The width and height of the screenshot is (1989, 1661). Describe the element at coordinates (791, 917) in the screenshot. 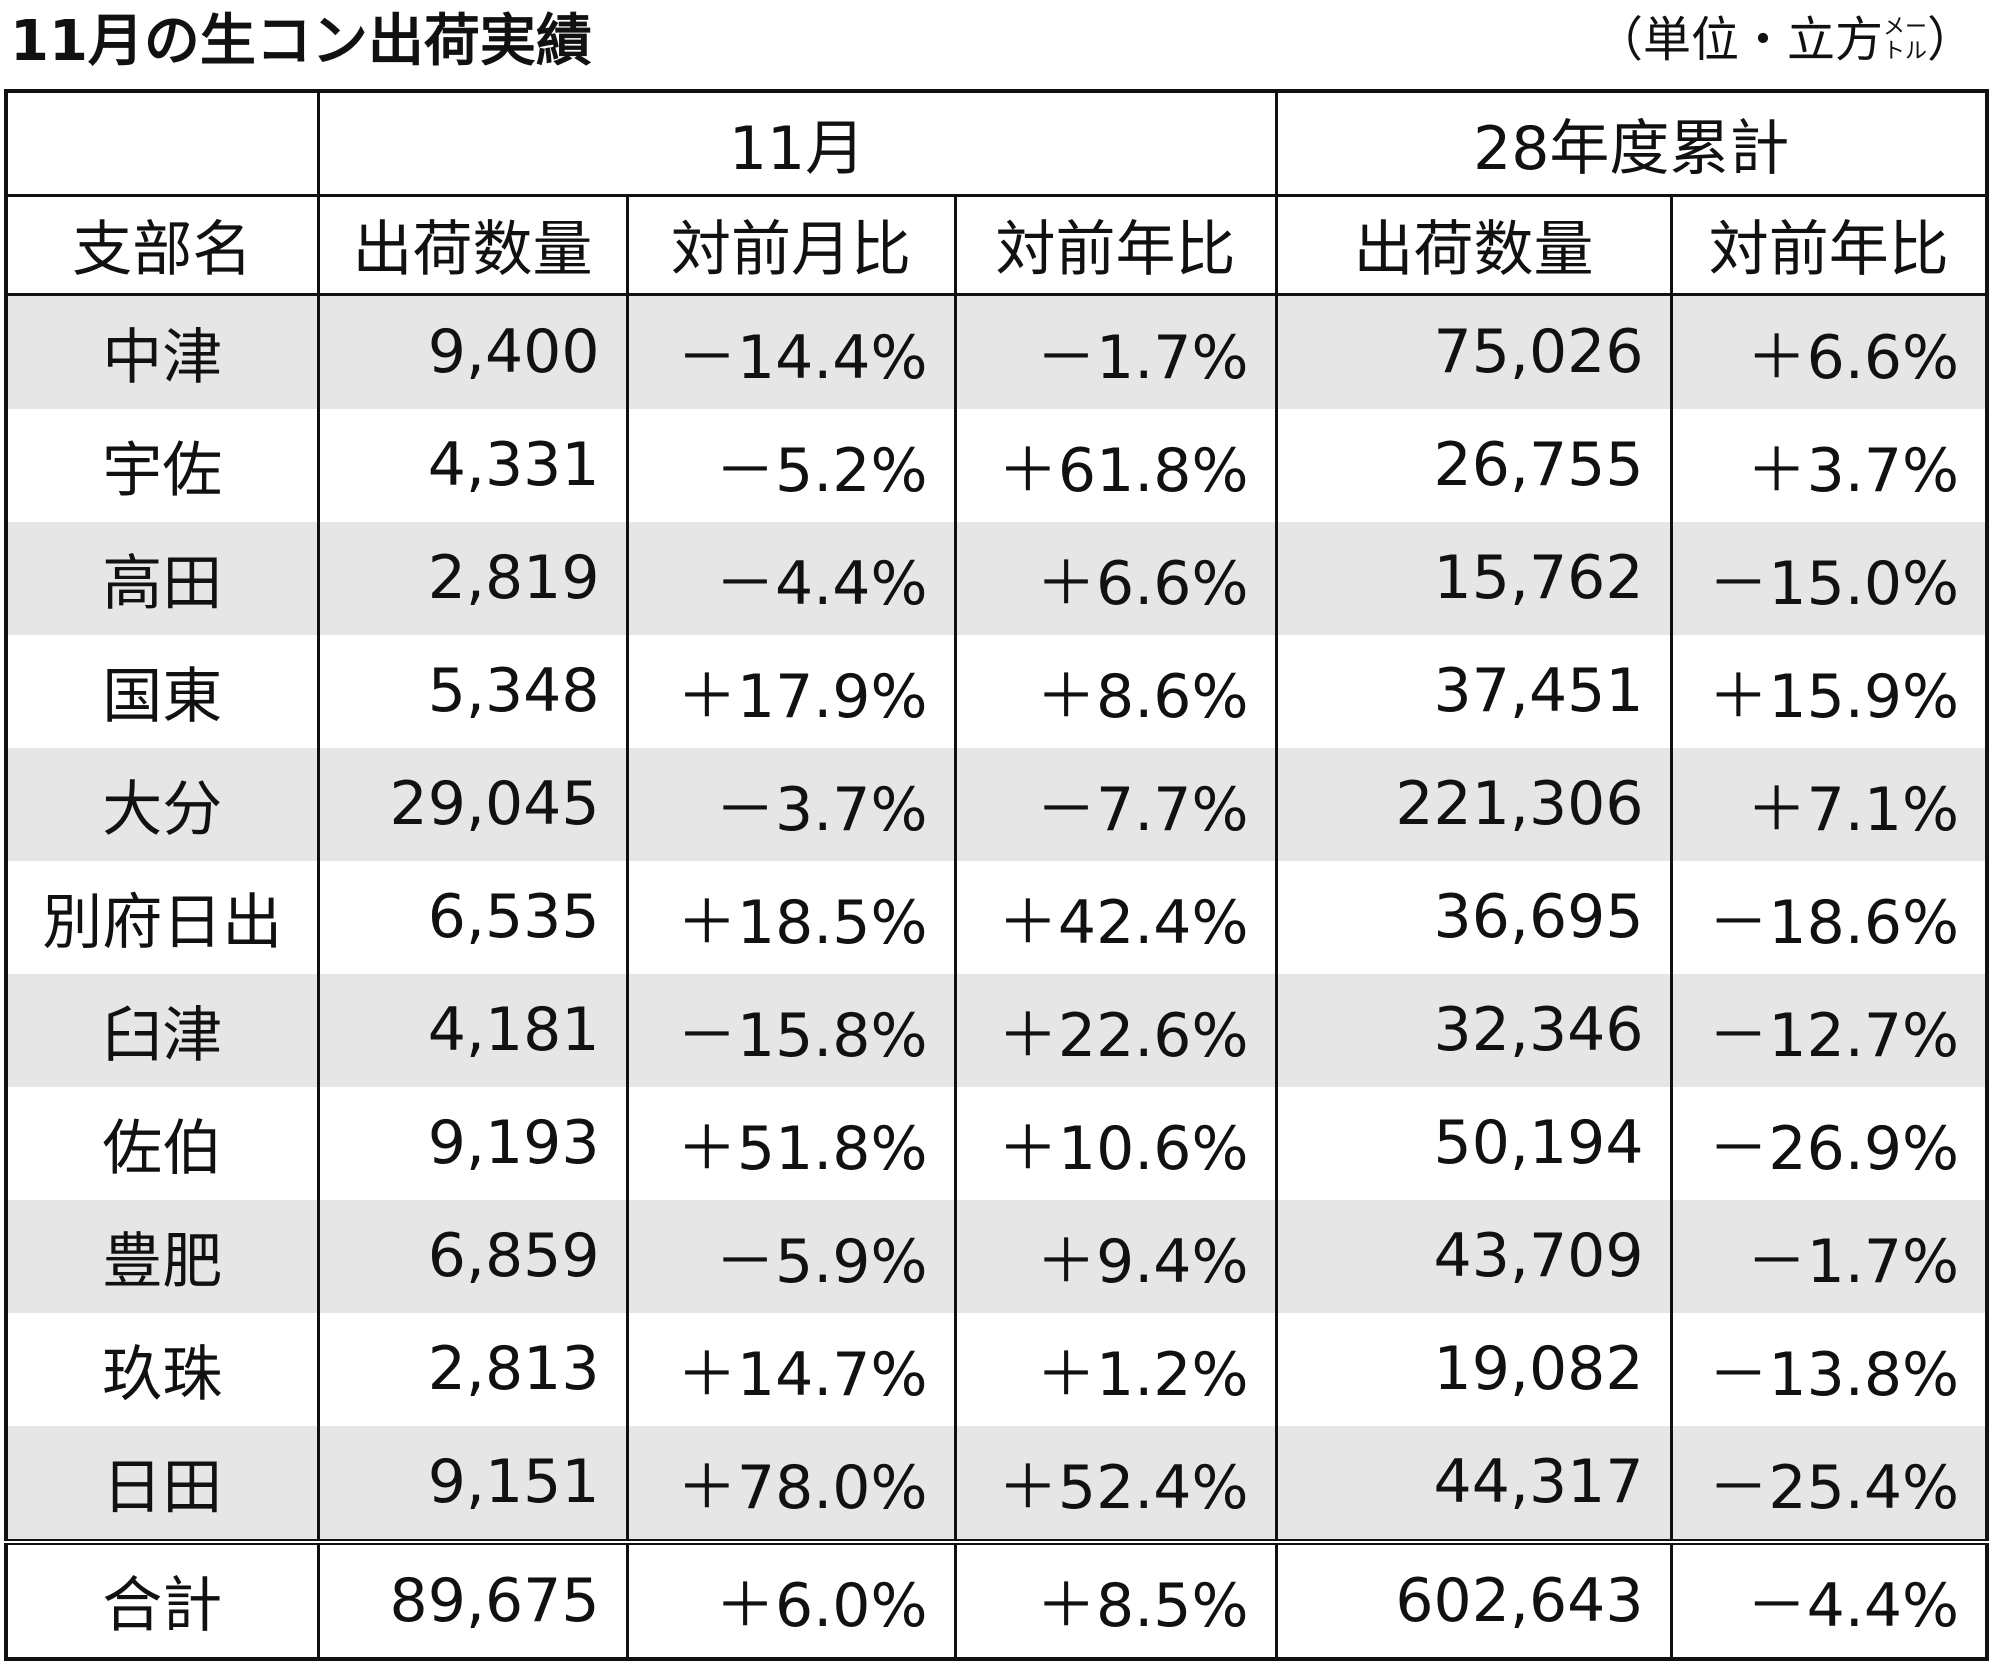

I see `cell: ＋18.5%` at that location.